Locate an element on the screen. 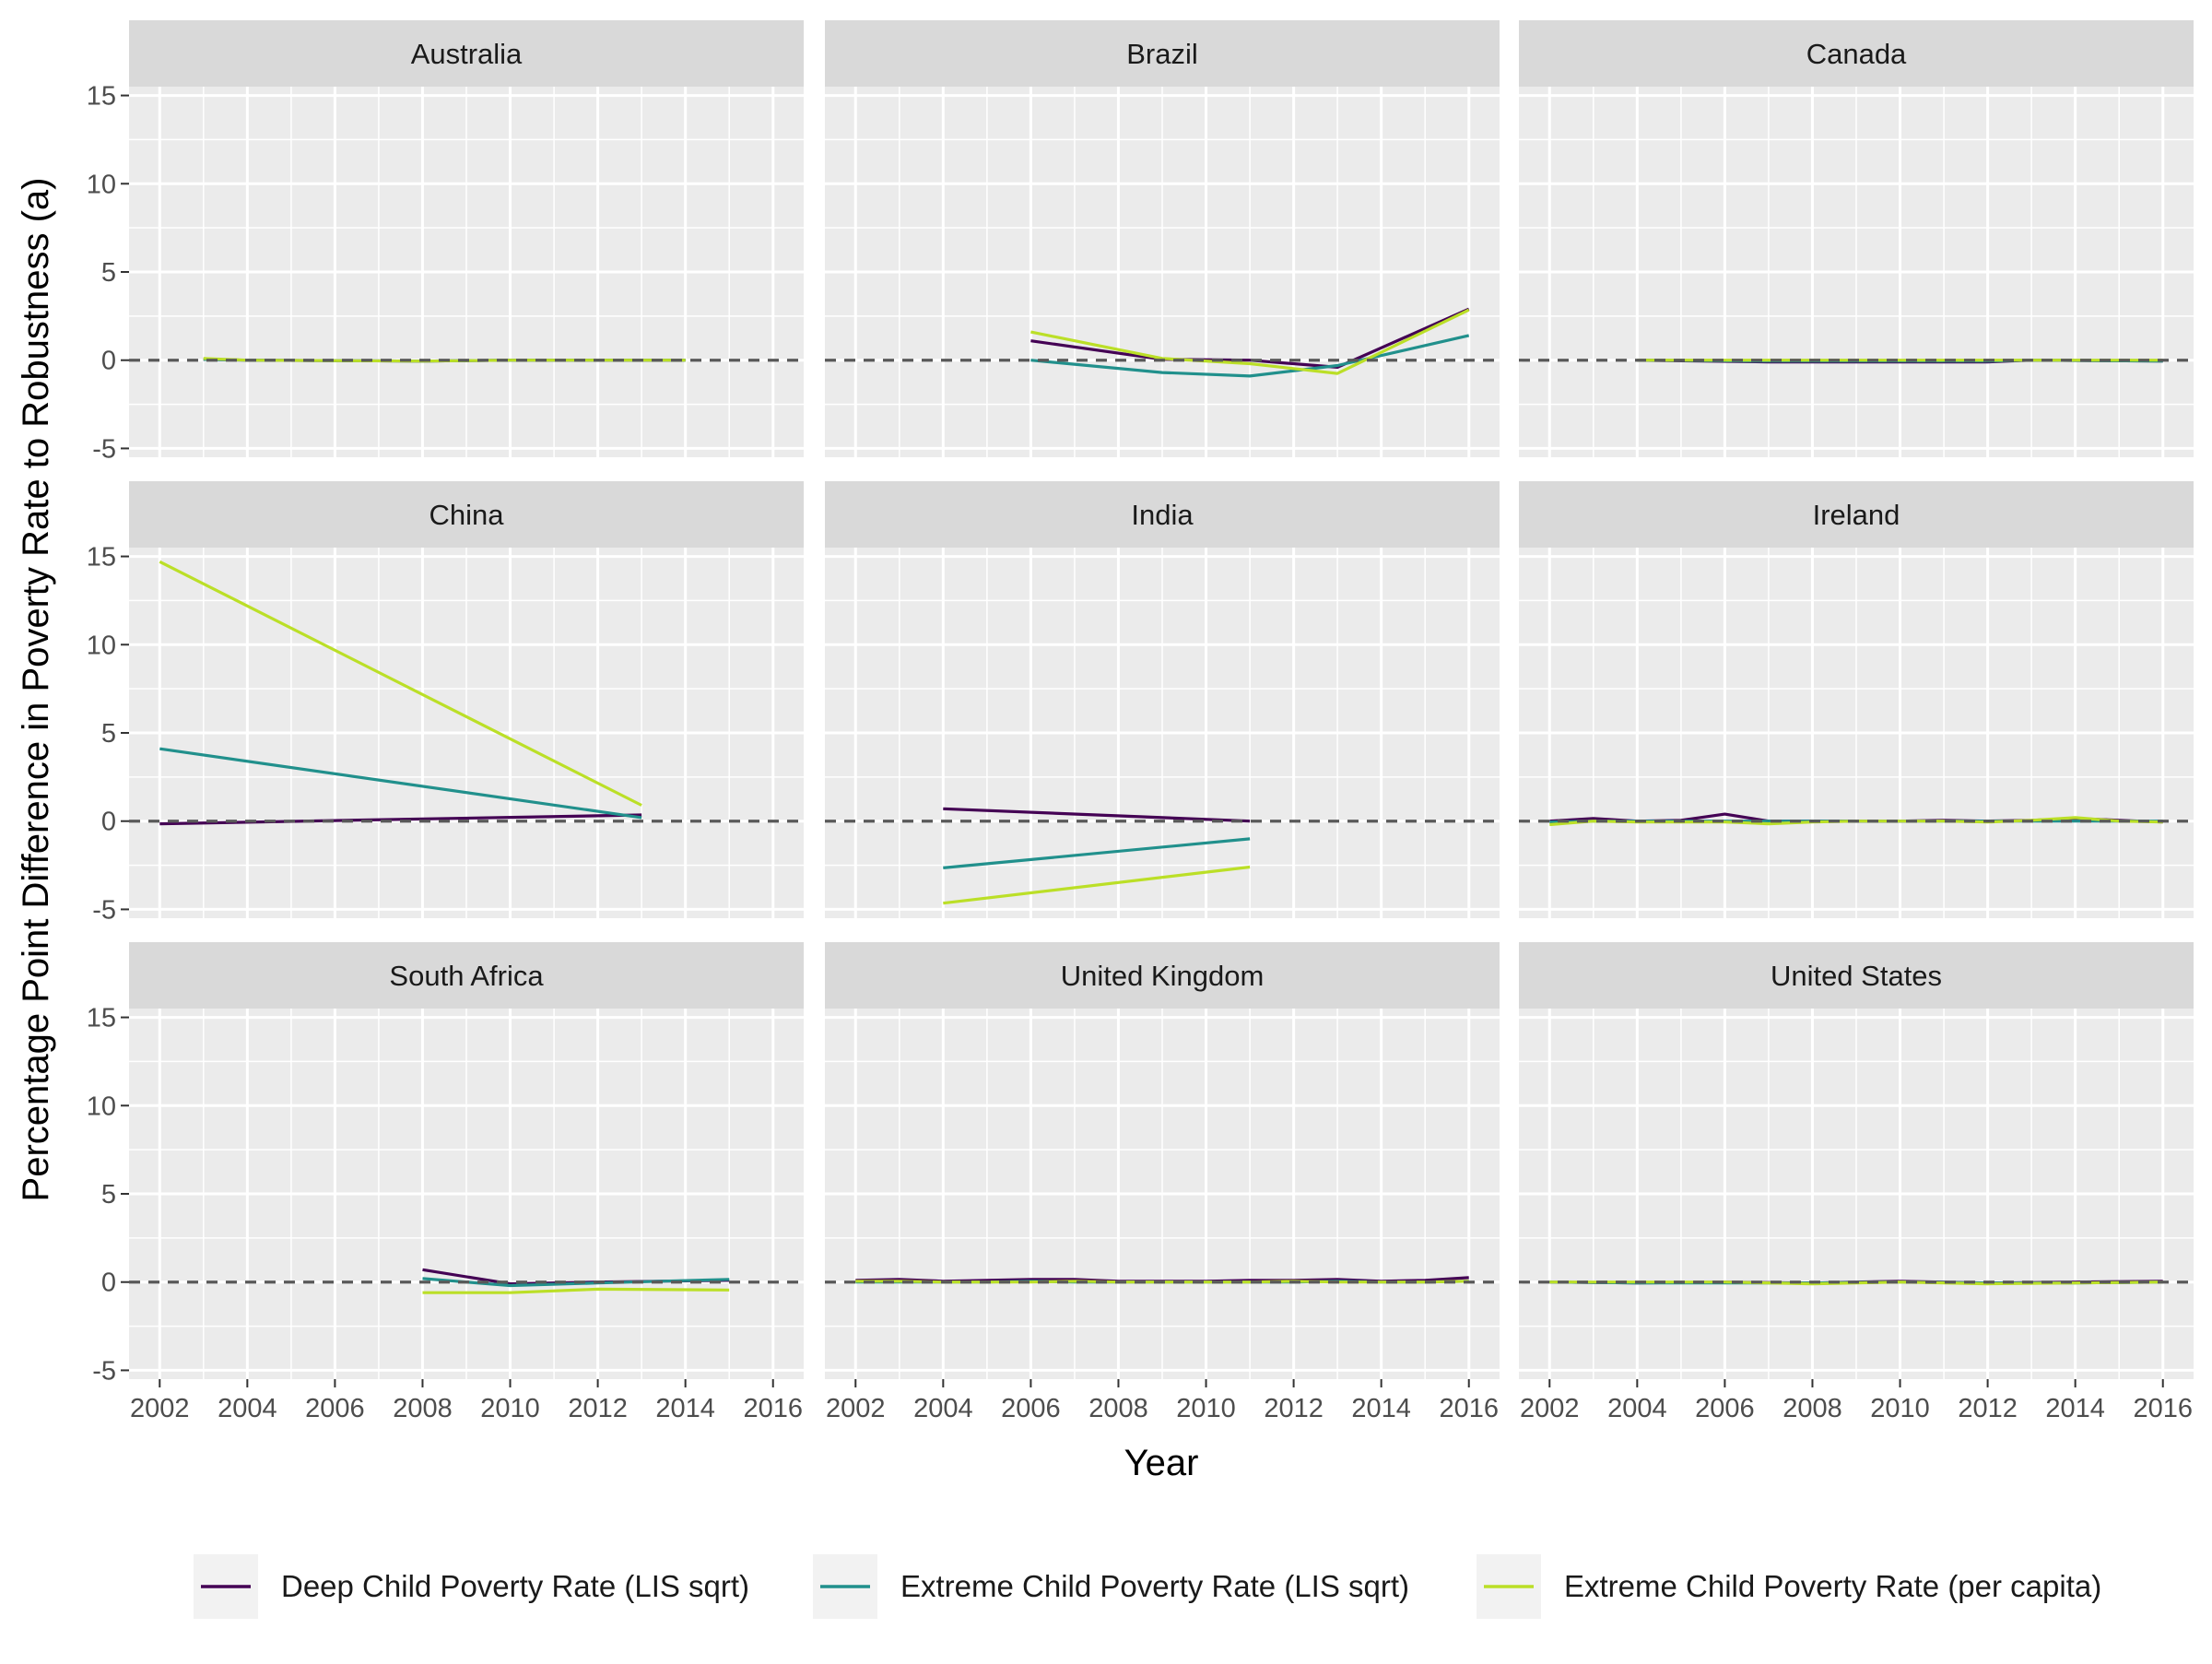  panel-strip-united-kingdom is located at coordinates (1162, 975).